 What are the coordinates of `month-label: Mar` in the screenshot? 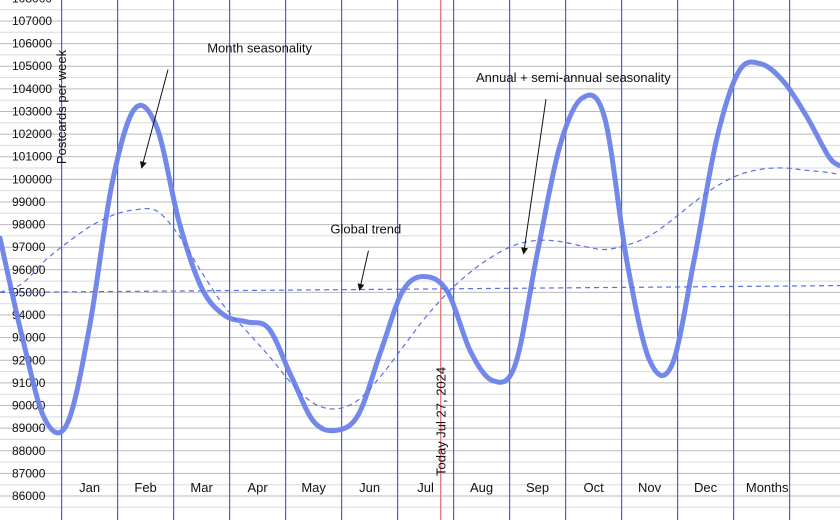 It's located at (201, 487).